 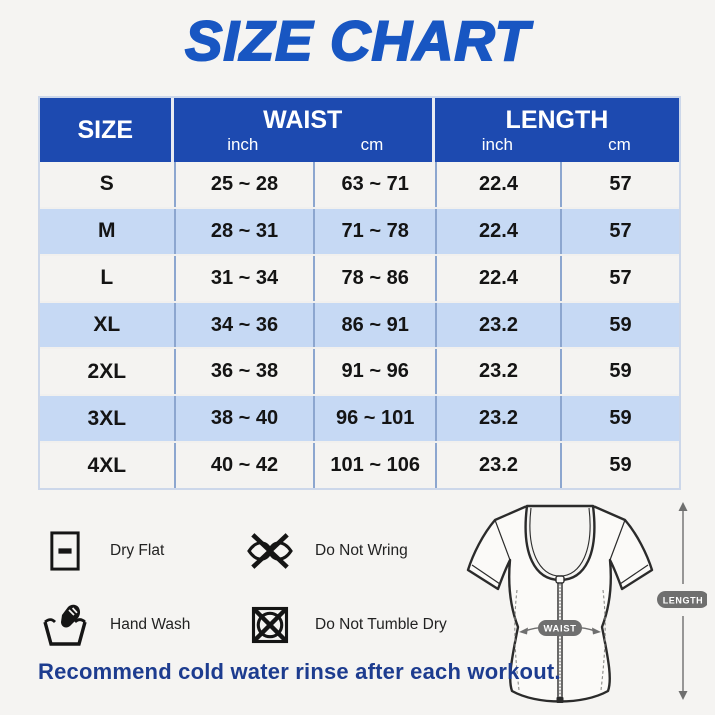 What do you see at coordinates (373, 231) in the screenshot?
I see `cell-waist-cm: 71 ~ 78` at bounding box center [373, 231].